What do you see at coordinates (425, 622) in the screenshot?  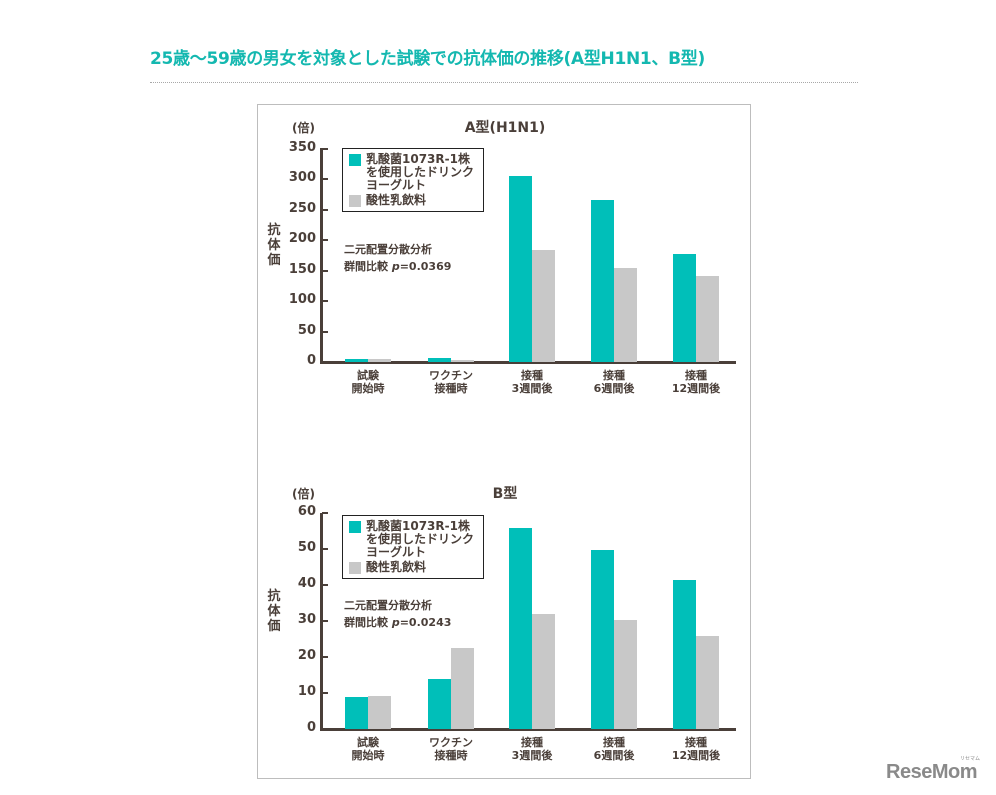 I see `stat-value: =0.0243` at bounding box center [425, 622].